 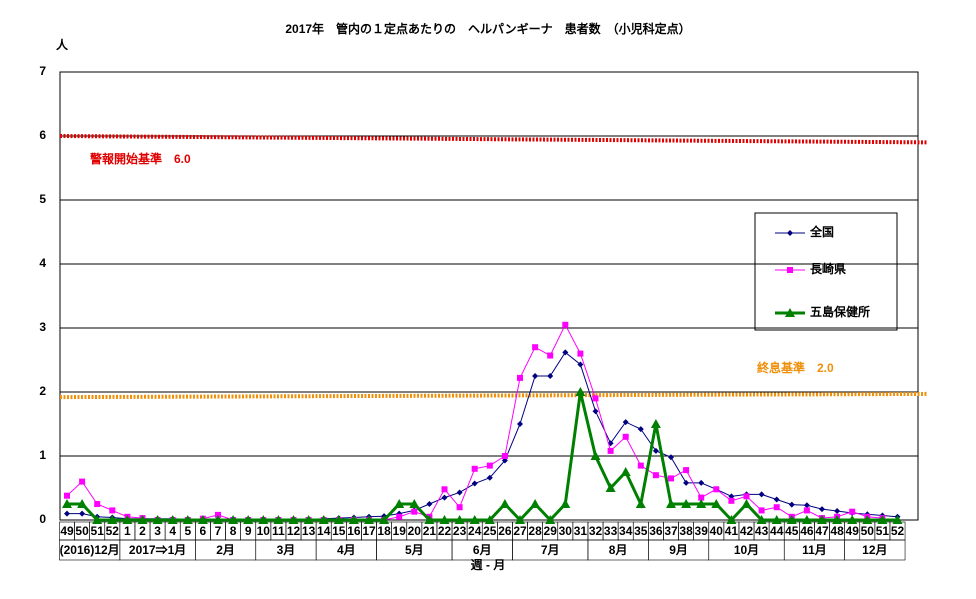 What do you see at coordinates (732, 531) in the screenshot?
I see `x-tick-label: 41` at bounding box center [732, 531].